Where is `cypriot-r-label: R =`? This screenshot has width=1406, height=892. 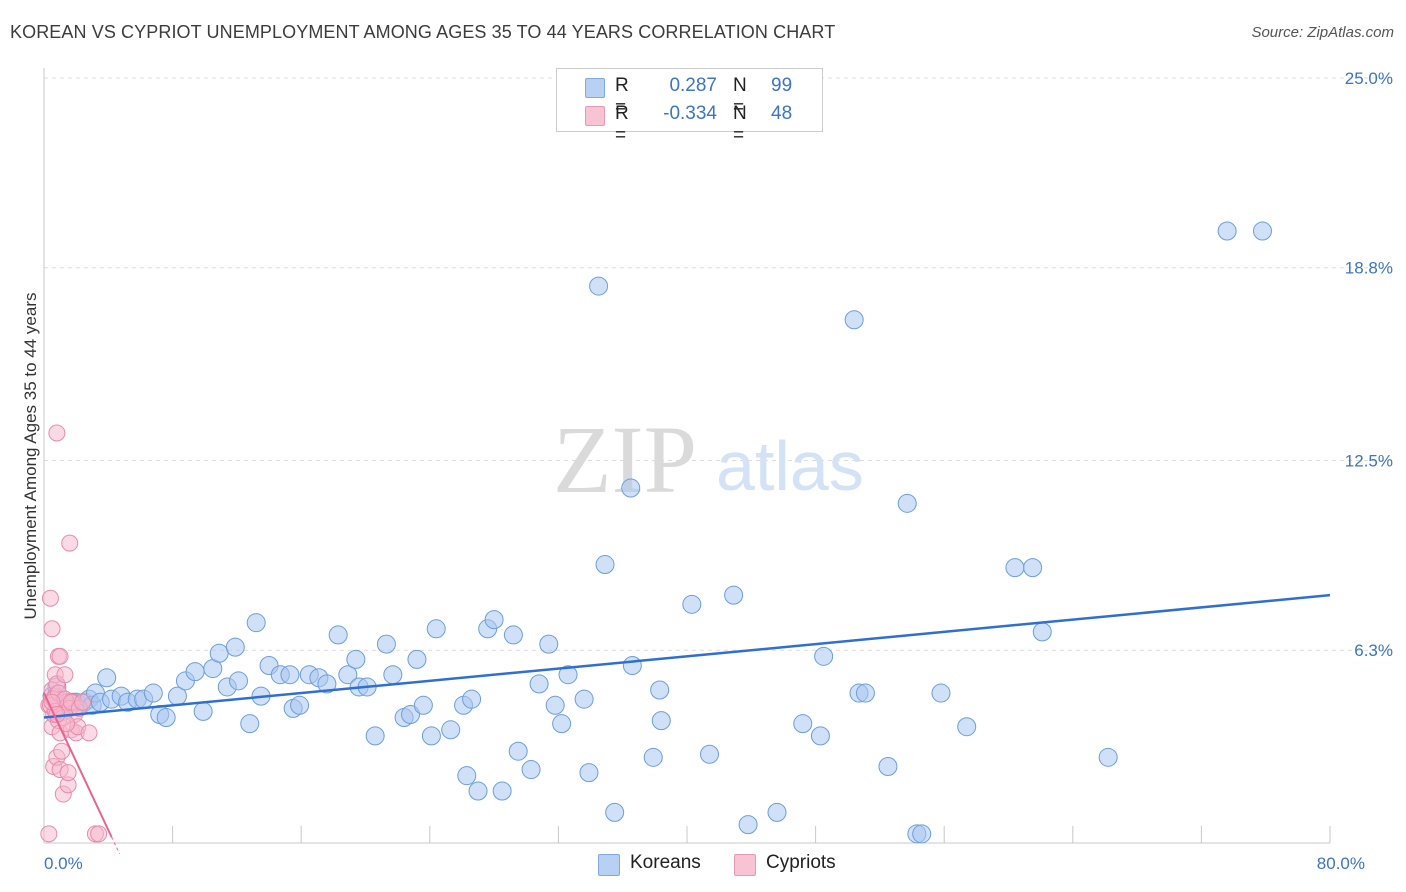
cypriot-r-label: R = is located at coordinates (622, 124).